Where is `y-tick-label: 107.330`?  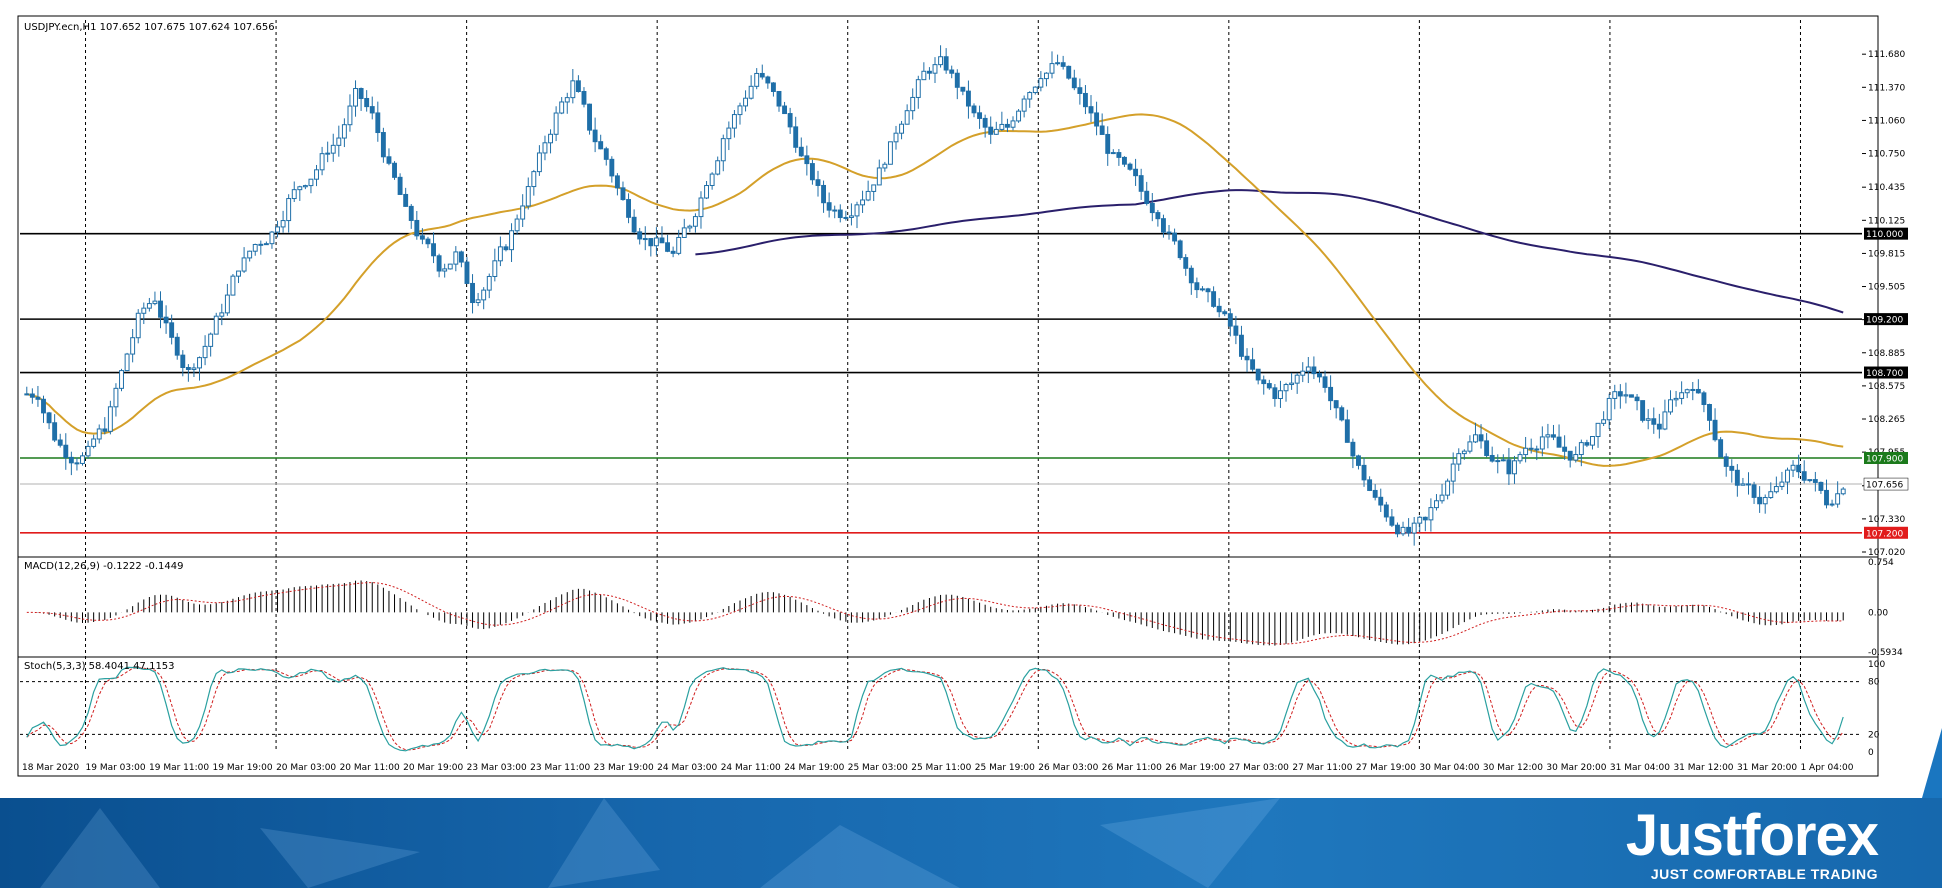 y-tick-label: 107.330 is located at coordinates (1886, 520).